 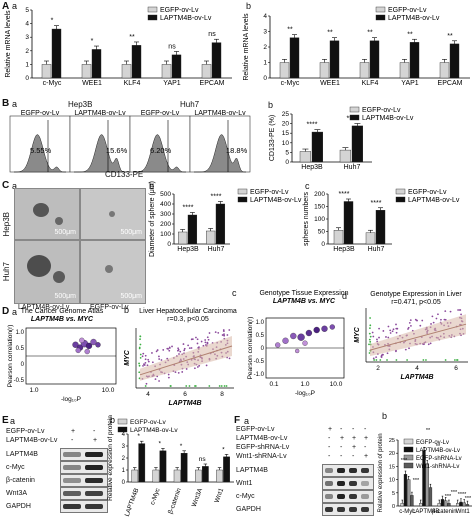 I want to click on x-tick-label: 6, so click(x=456, y=368).